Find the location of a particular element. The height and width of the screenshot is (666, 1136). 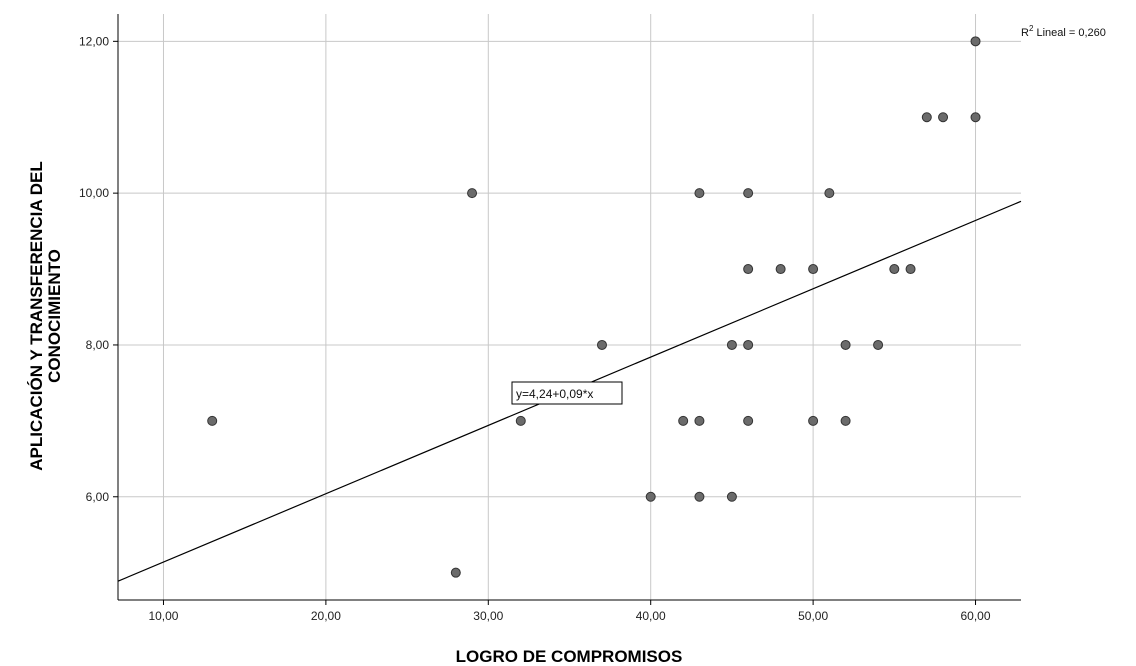

x-axis-title: LOGRO DE COMPROMISOS is located at coordinates (569, 656).